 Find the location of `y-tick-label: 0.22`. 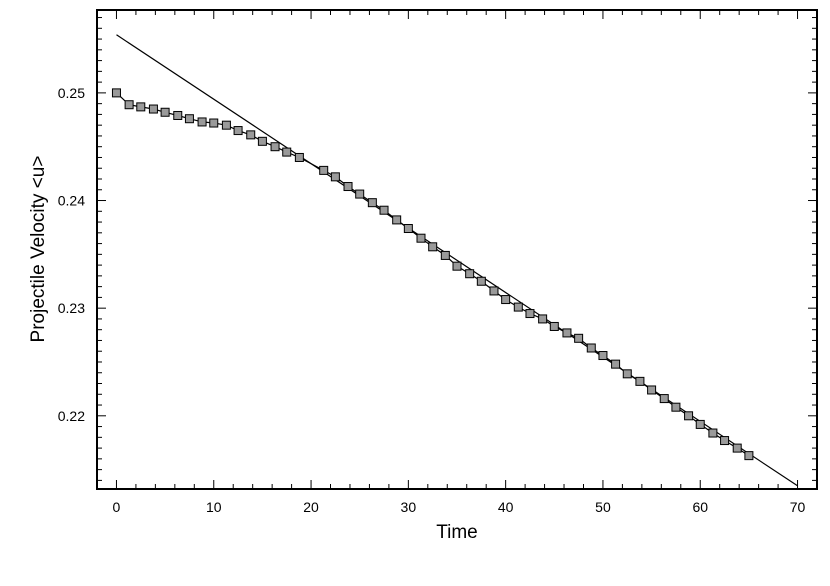

y-tick-label: 0.22 is located at coordinates (71, 416).